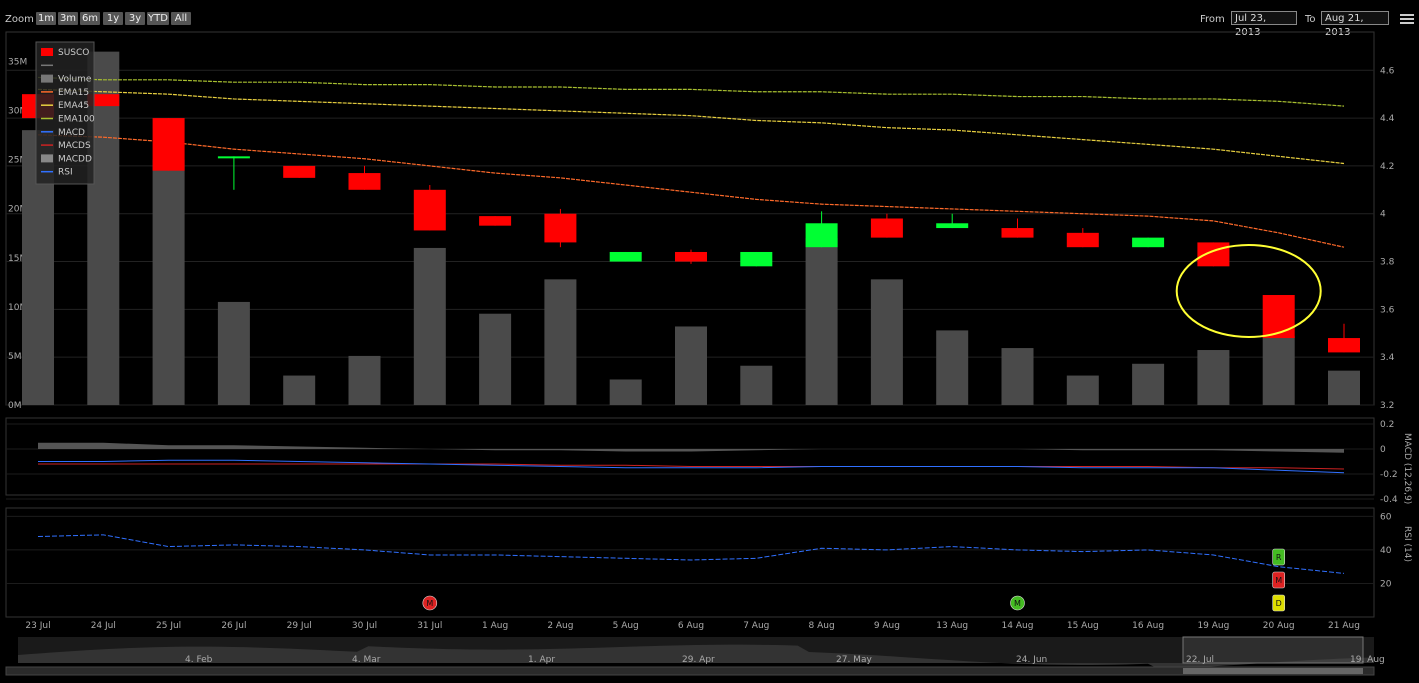  Describe the element at coordinates (90, 18) in the screenshot. I see `zoom-6m-button: 6m` at that location.